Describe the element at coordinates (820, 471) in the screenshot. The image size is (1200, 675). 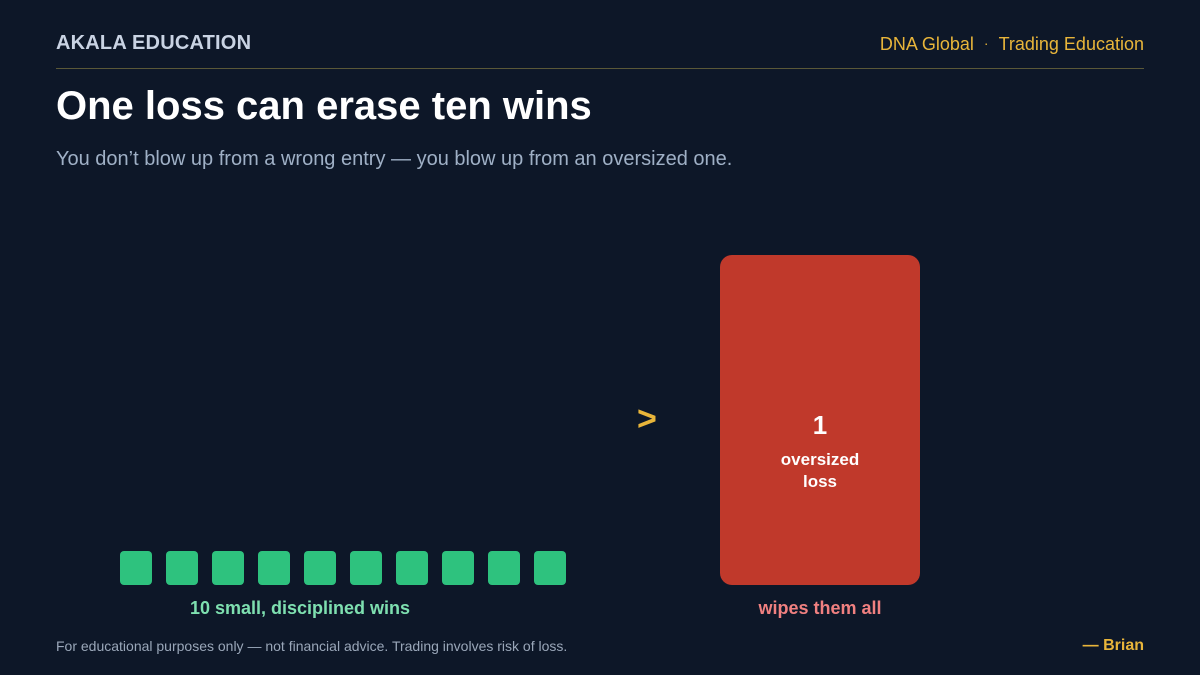
I see `loss-text: oversized loss` at that location.